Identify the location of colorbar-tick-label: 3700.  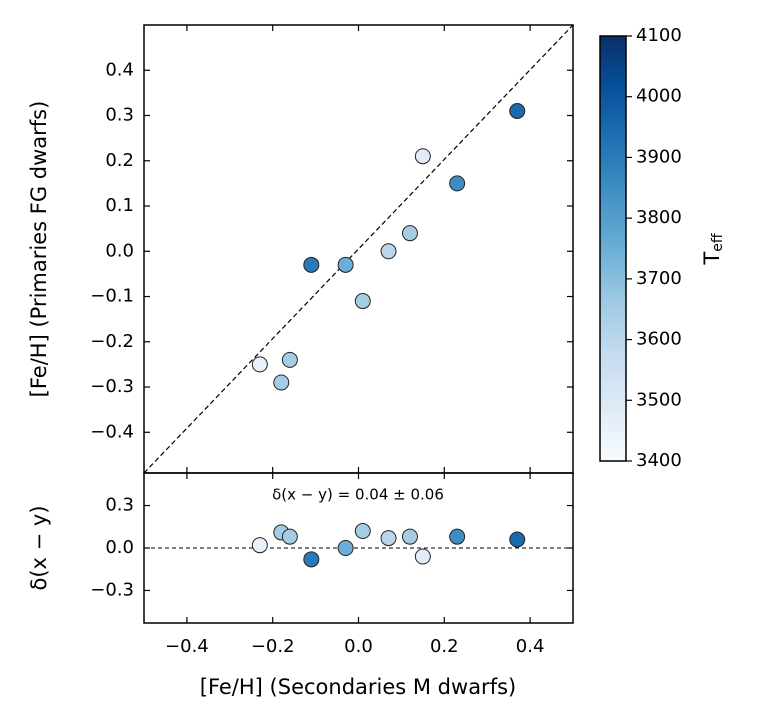
(659, 278).